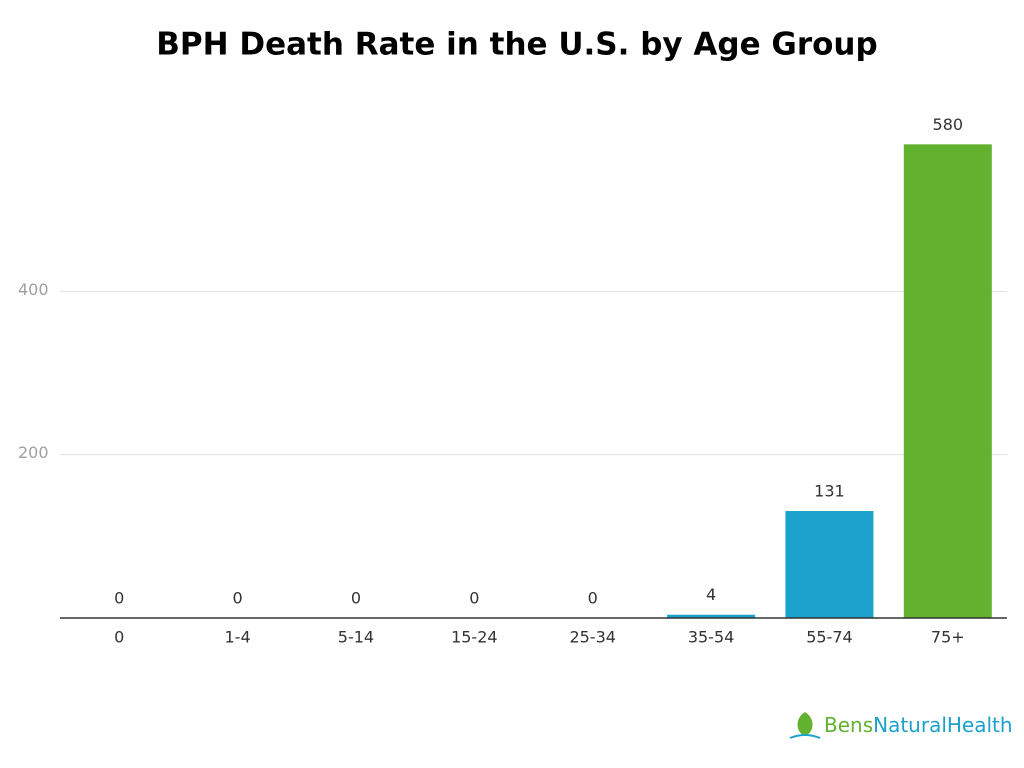 This screenshot has height=768, width=1024. What do you see at coordinates (356, 637) in the screenshot?
I see `x-tick-label: 5-14` at bounding box center [356, 637].